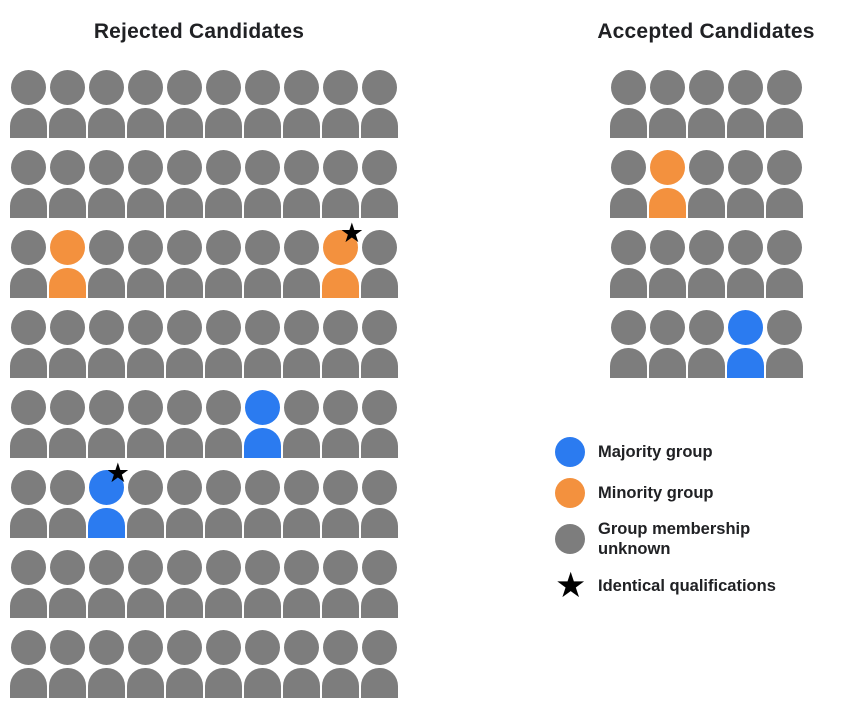  What do you see at coordinates (199, 31) in the screenshot?
I see `rejected-candidates-title: Rejected Candidates` at bounding box center [199, 31].